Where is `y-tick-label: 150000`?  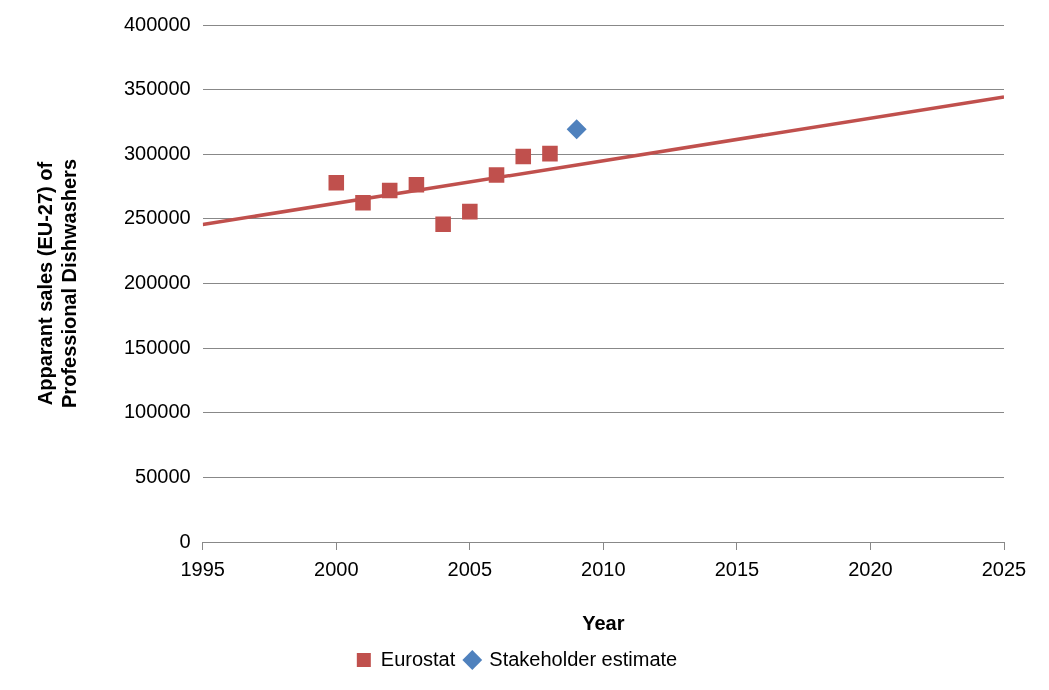 y-tick-label: 150000 is located at coordinates (157, 346).